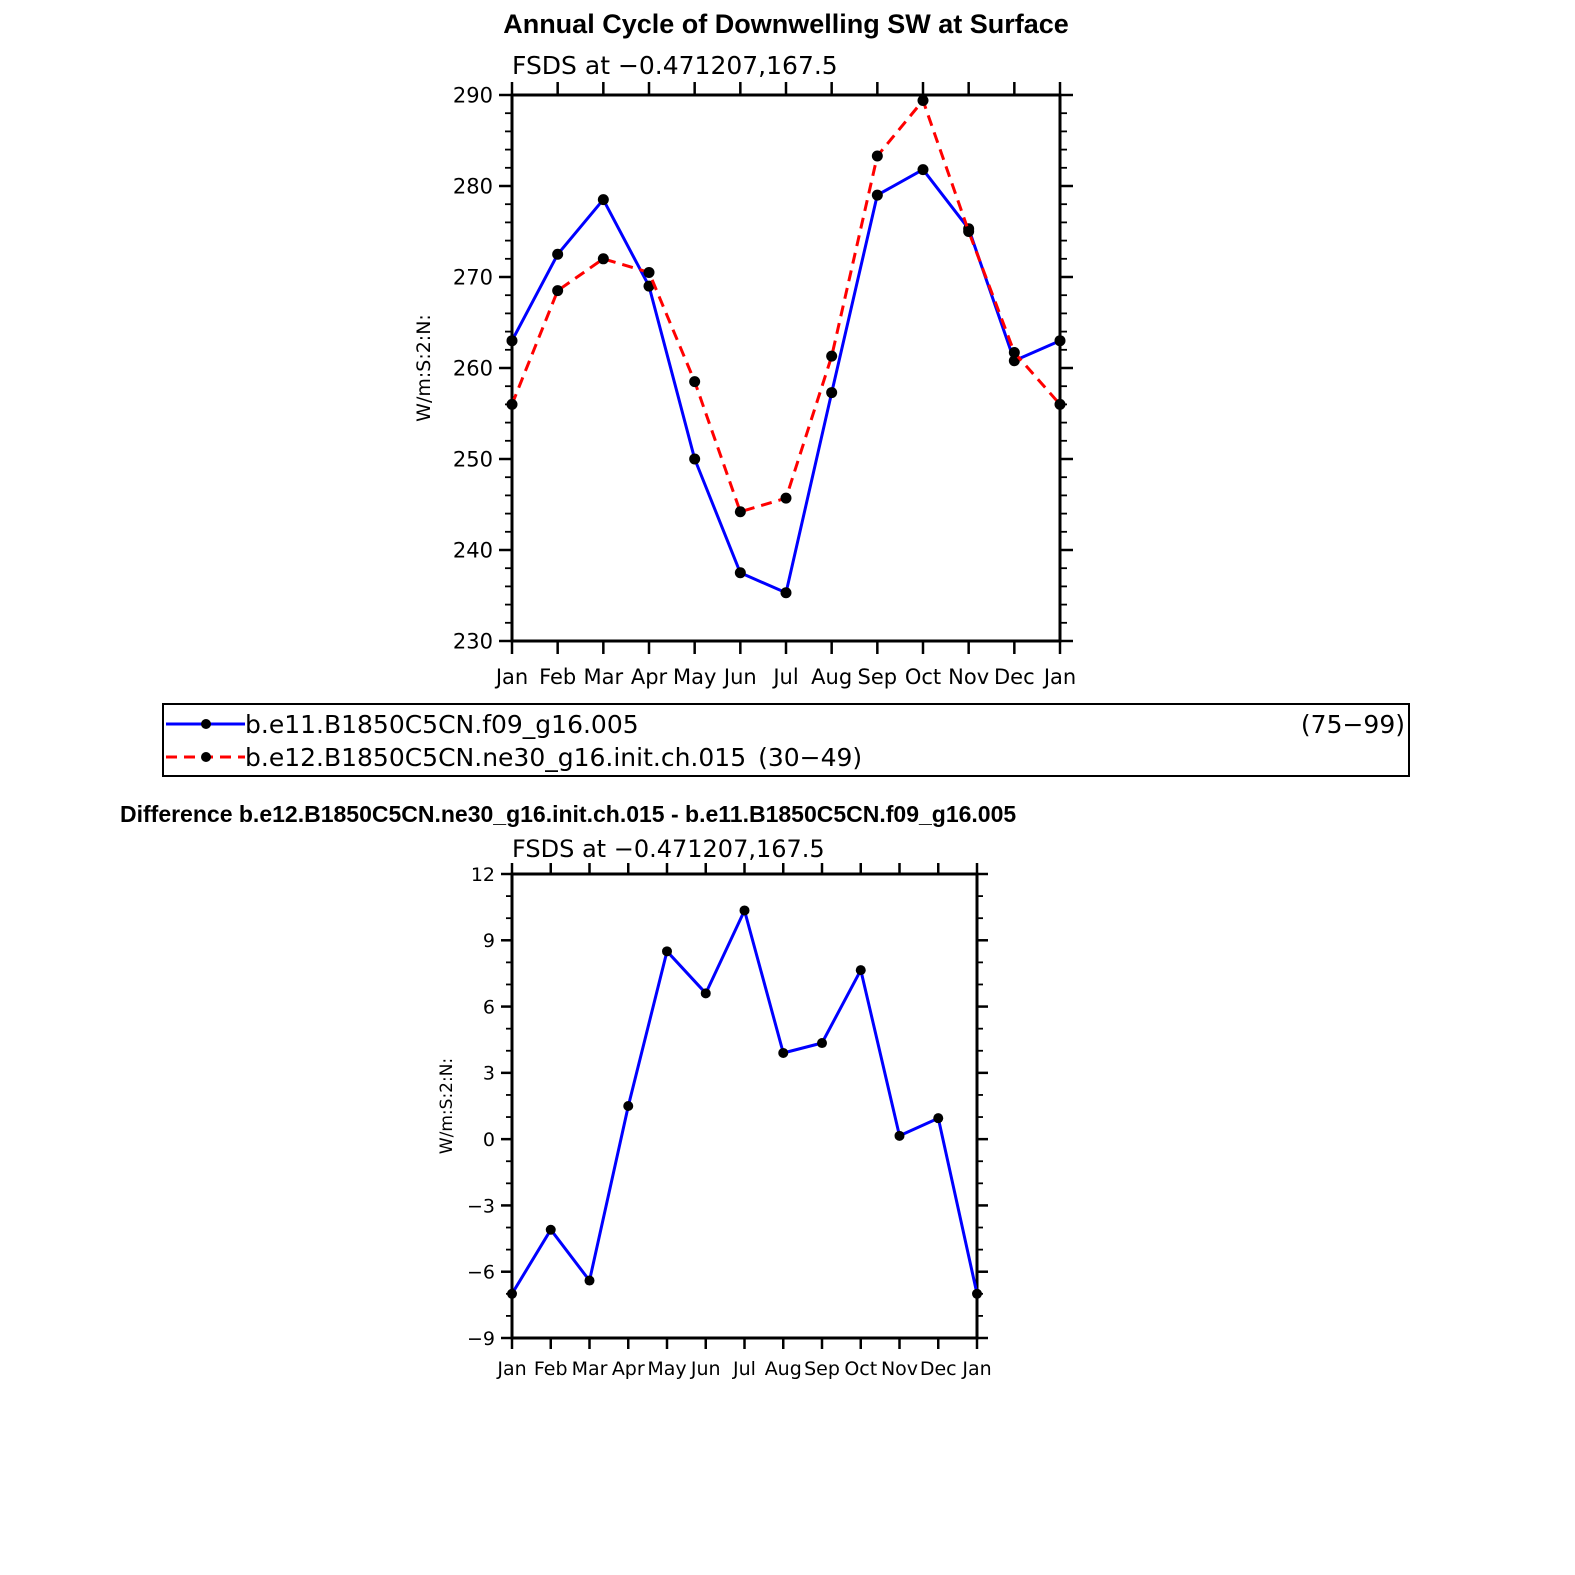 The image size is (1575, 1575). What do you see at coordinates (473, 369) in the screenshot?
I see `y-tick-label: 260` at bounding box center [473, 369].